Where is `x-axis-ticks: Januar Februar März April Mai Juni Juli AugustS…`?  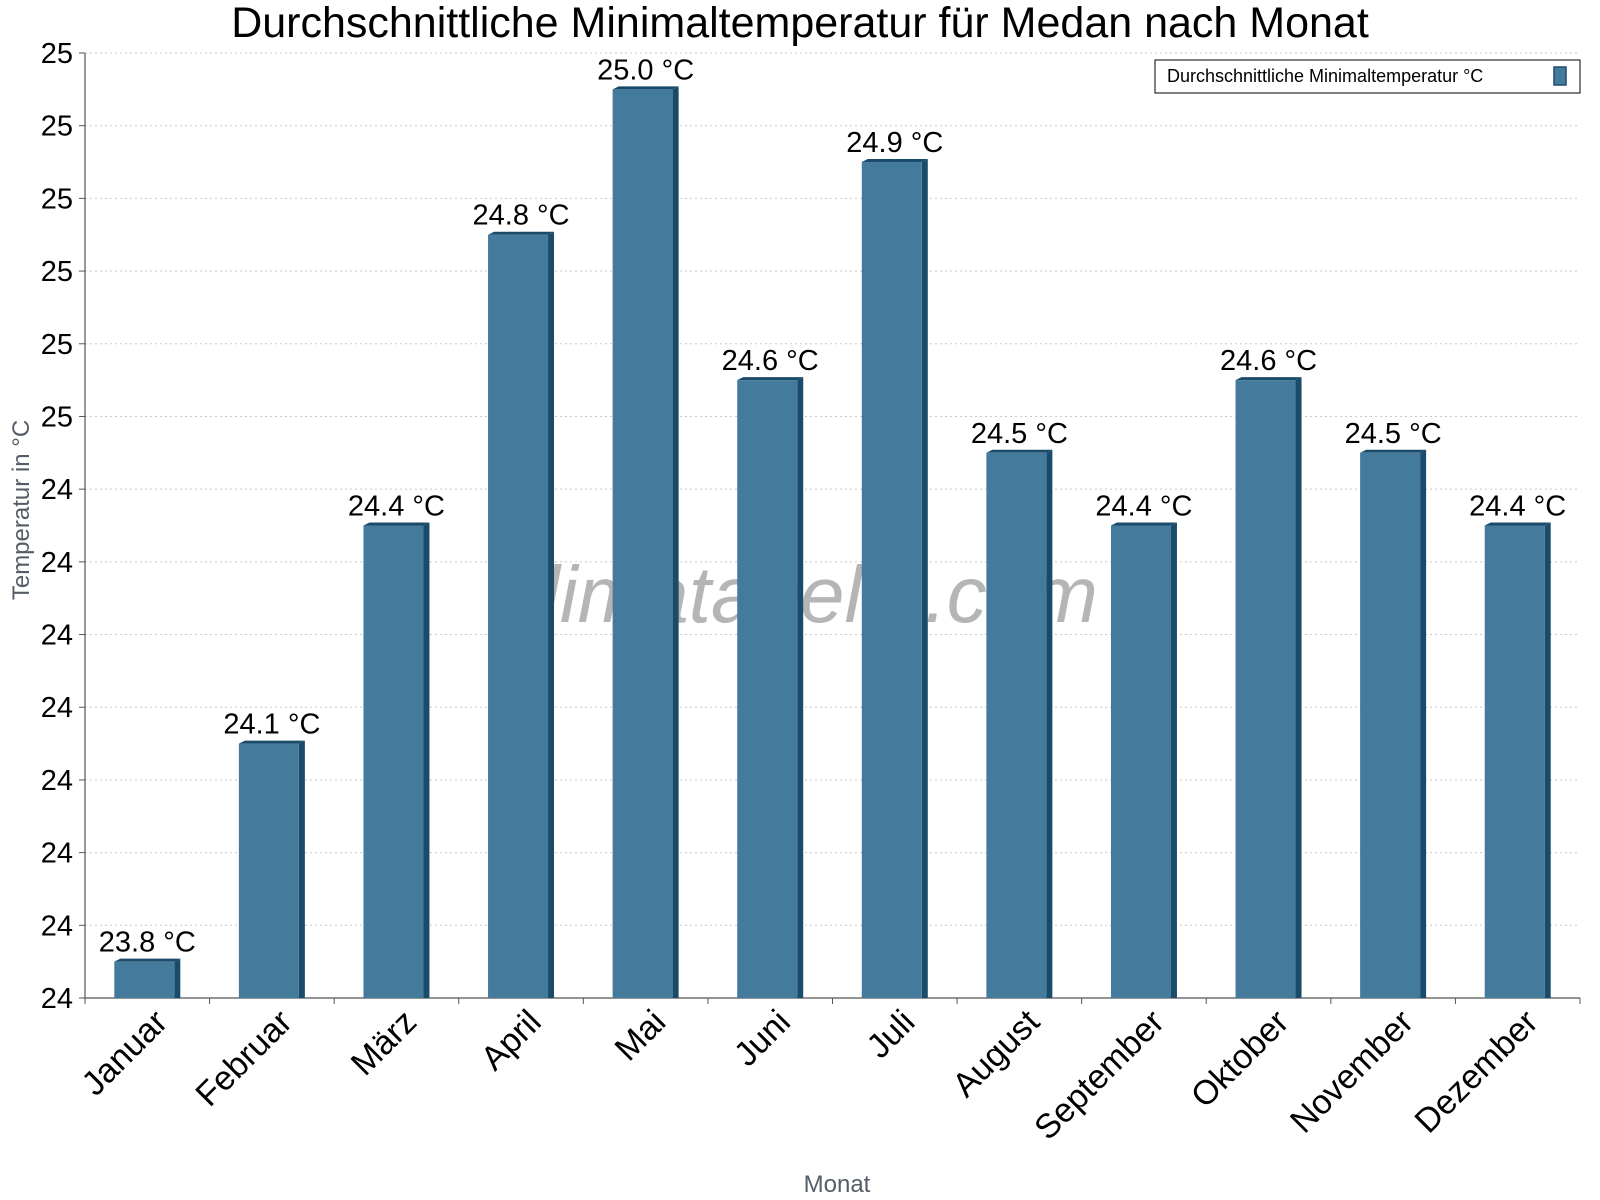
x-axis-ticks: Januar Februar März April Mai Juni Juli AugustS… is located at coordinates (810, 1074).